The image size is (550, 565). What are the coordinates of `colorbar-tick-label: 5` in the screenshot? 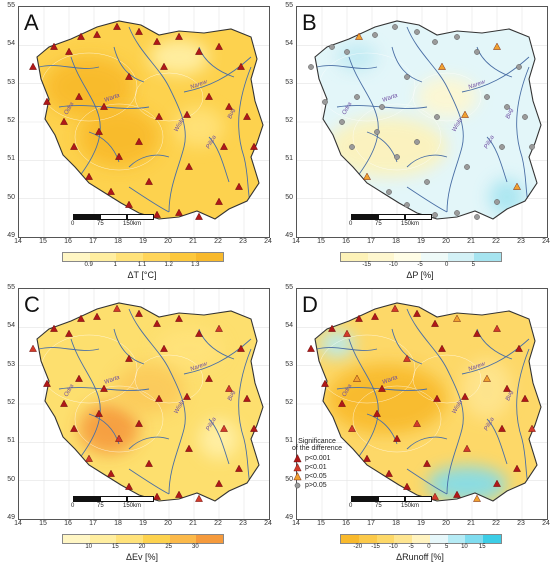 It's located at (473, 265).